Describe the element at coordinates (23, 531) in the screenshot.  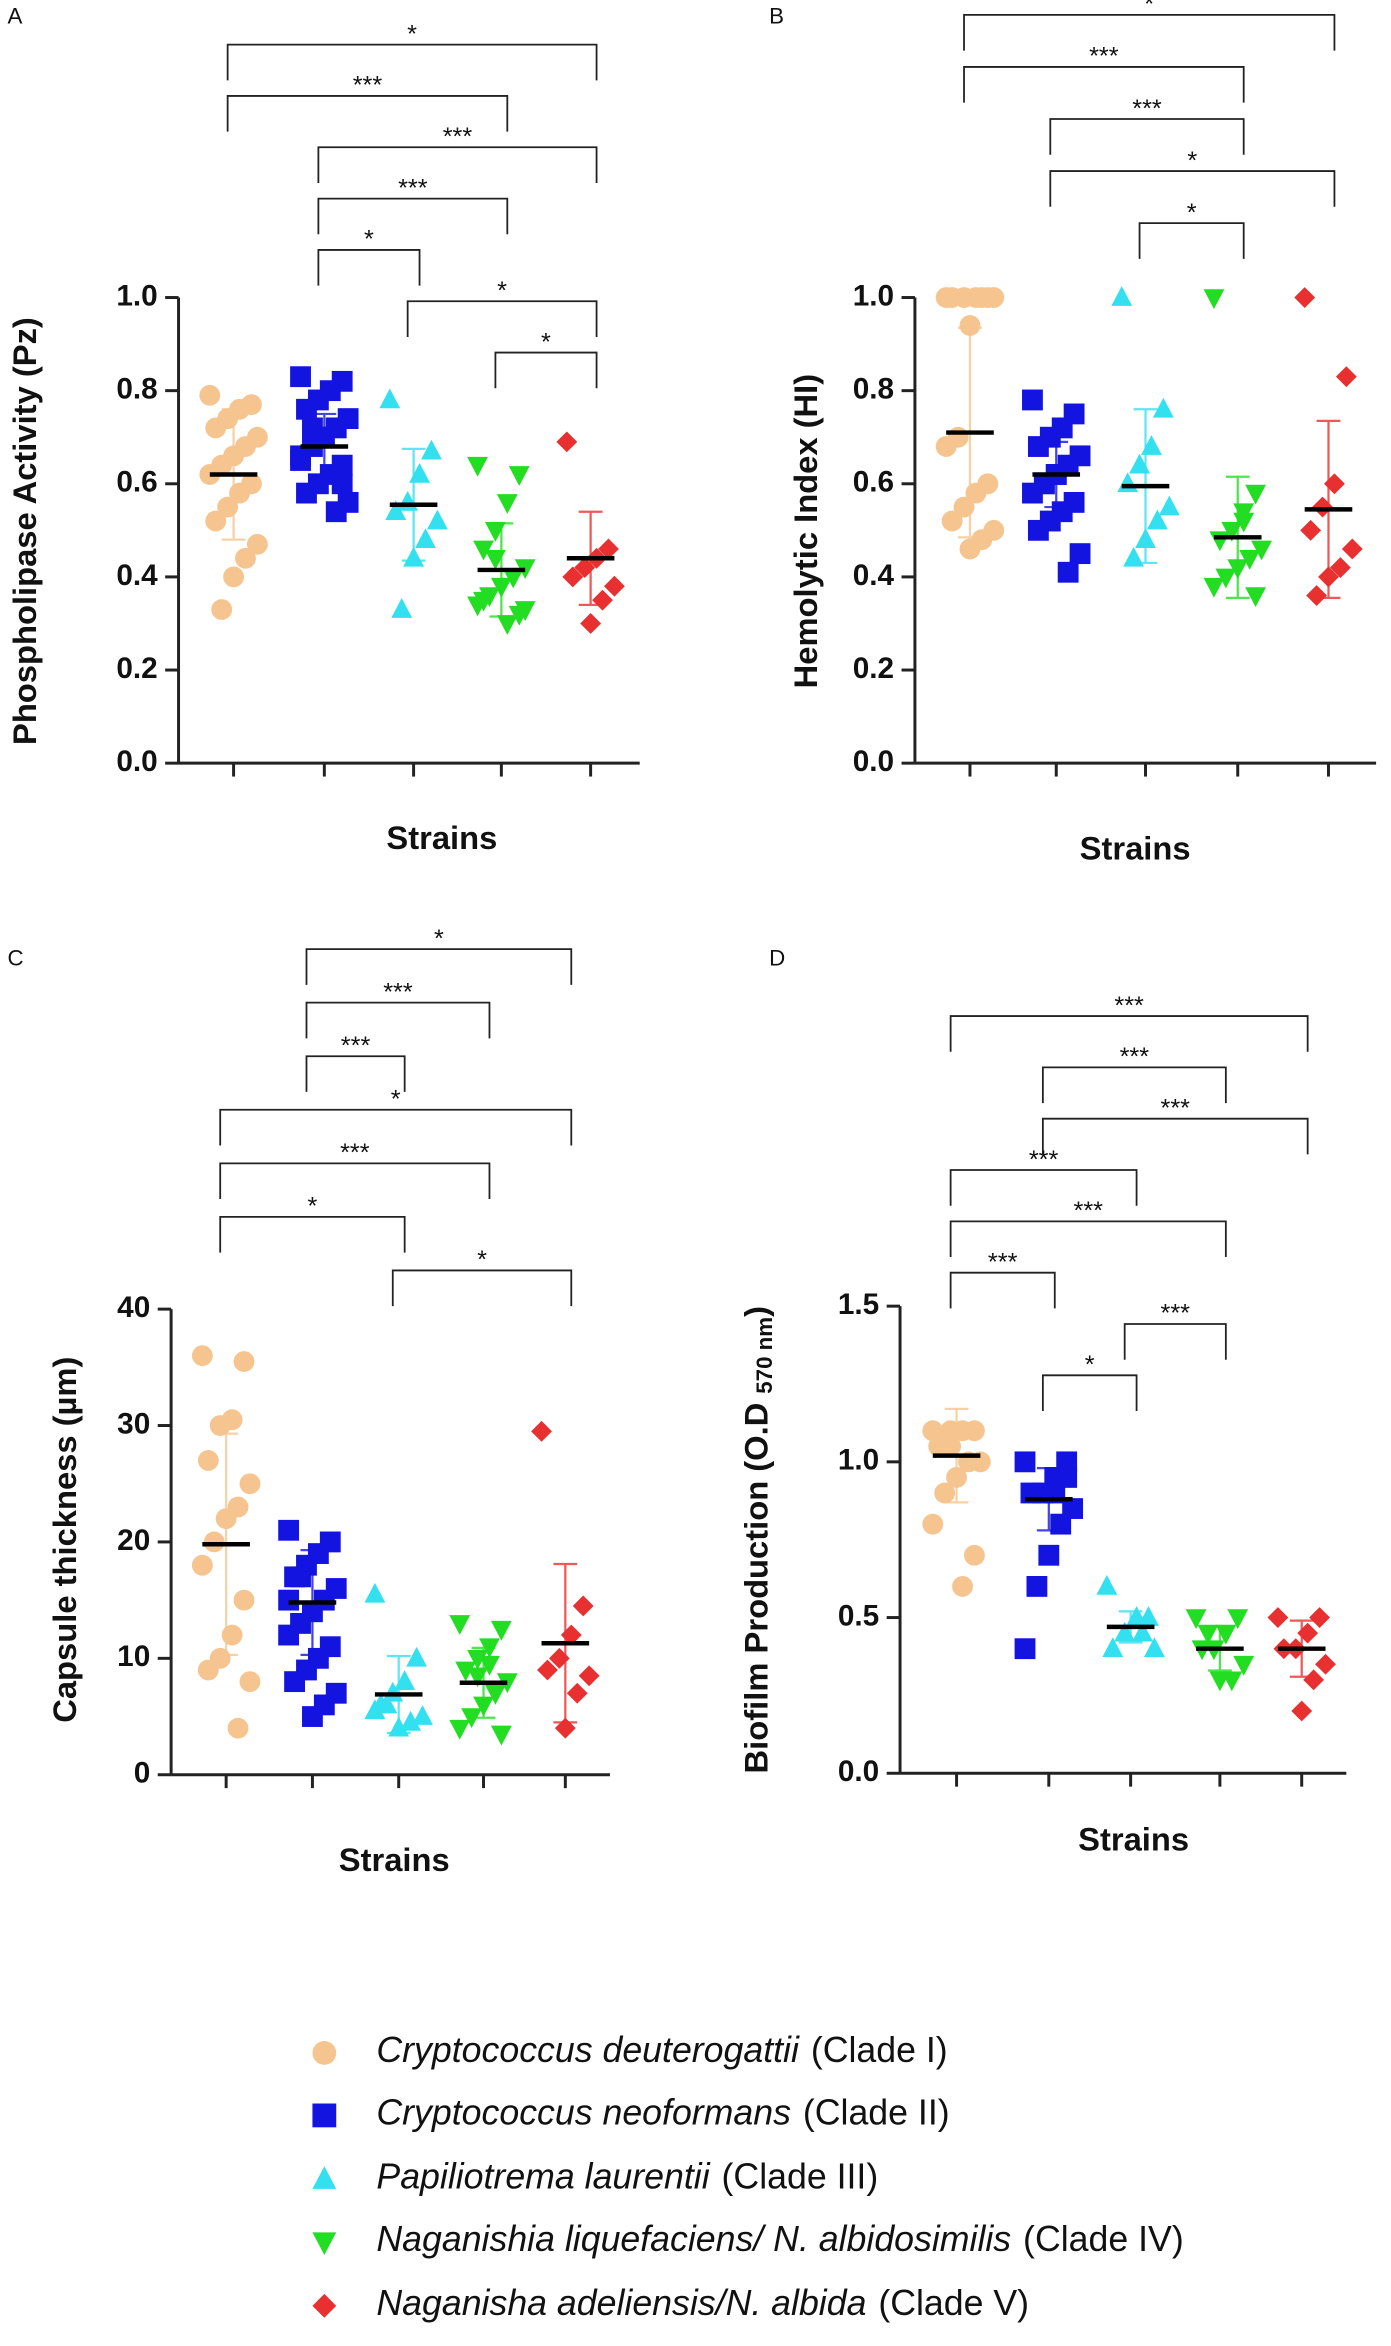
I see `y-axis-label-main: Phospholipase Activity (Pz)` at that location.